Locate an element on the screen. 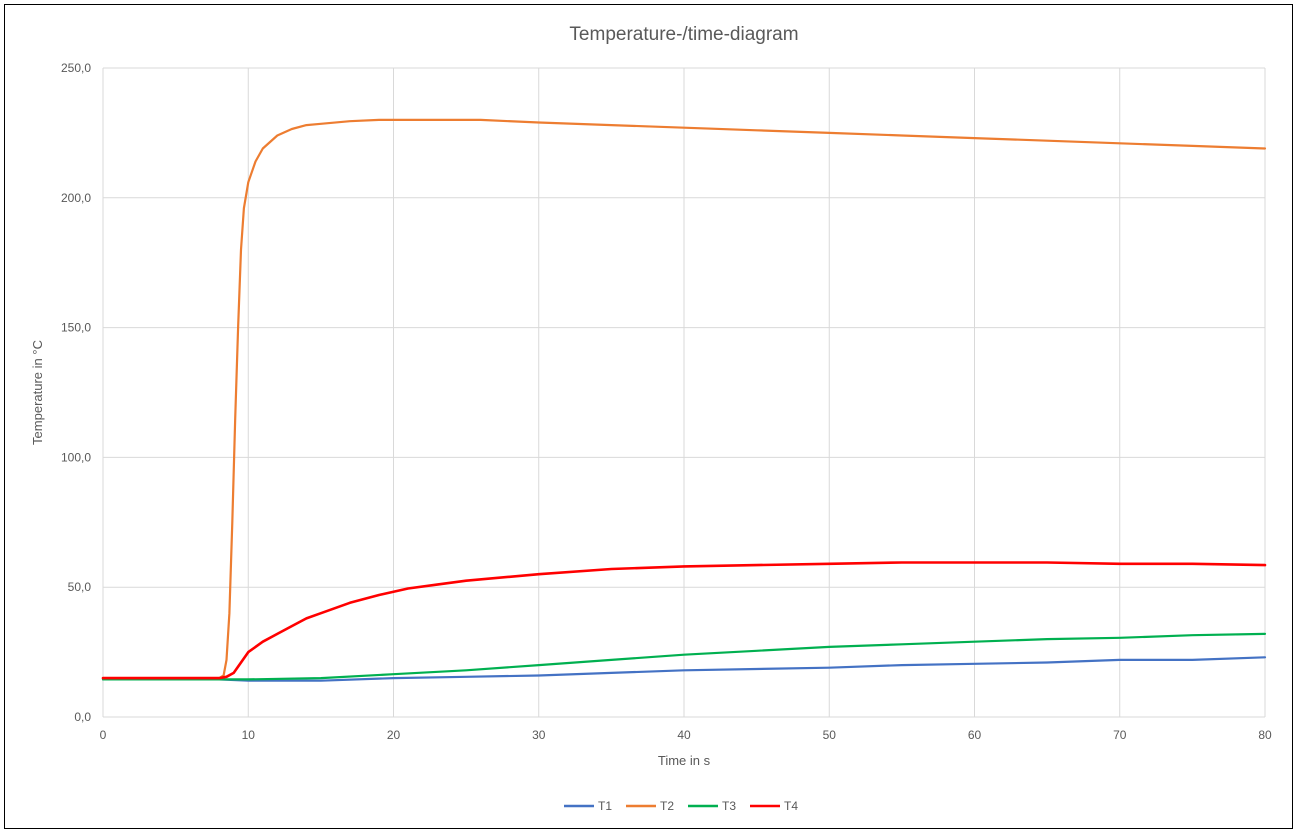 Image resolution: width=1298 pixels, height=833 pixels. y-tick-label: 250,0 is located at coordinates (76, 68).